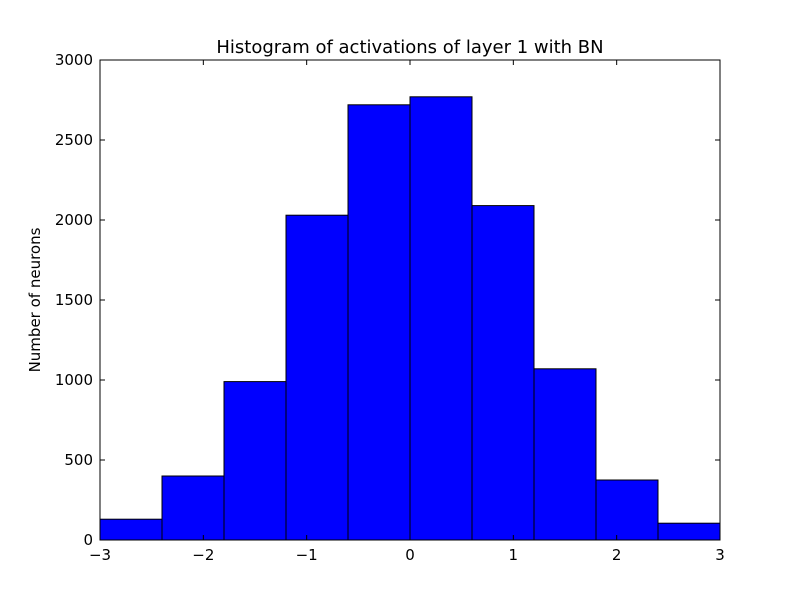 This screenshot has height=600, width=800. Describe the element at coordinates (720, 555) in the screenshot. I see `x-tick-label: 3` at that location.